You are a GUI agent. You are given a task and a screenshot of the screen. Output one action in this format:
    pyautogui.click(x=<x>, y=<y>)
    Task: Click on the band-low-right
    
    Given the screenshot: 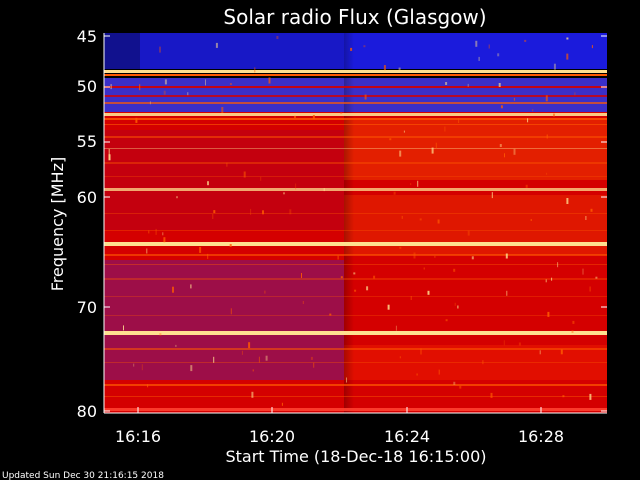 What is the action you would take?
    pyautogui.click(x=475, y=51)
    